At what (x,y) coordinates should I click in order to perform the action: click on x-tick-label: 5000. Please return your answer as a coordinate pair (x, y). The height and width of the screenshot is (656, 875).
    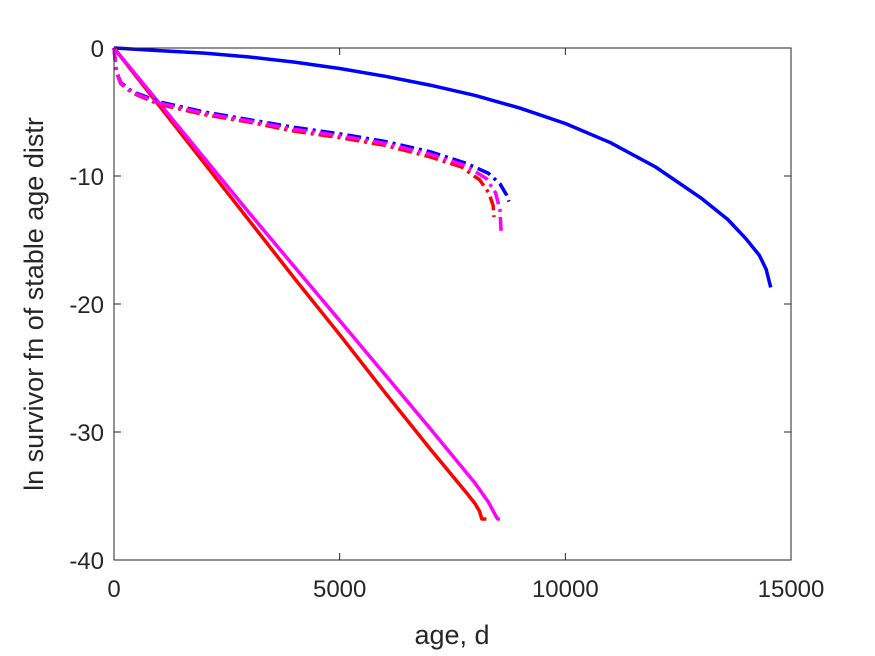
    Looking at the image, I should click on (339, 589).